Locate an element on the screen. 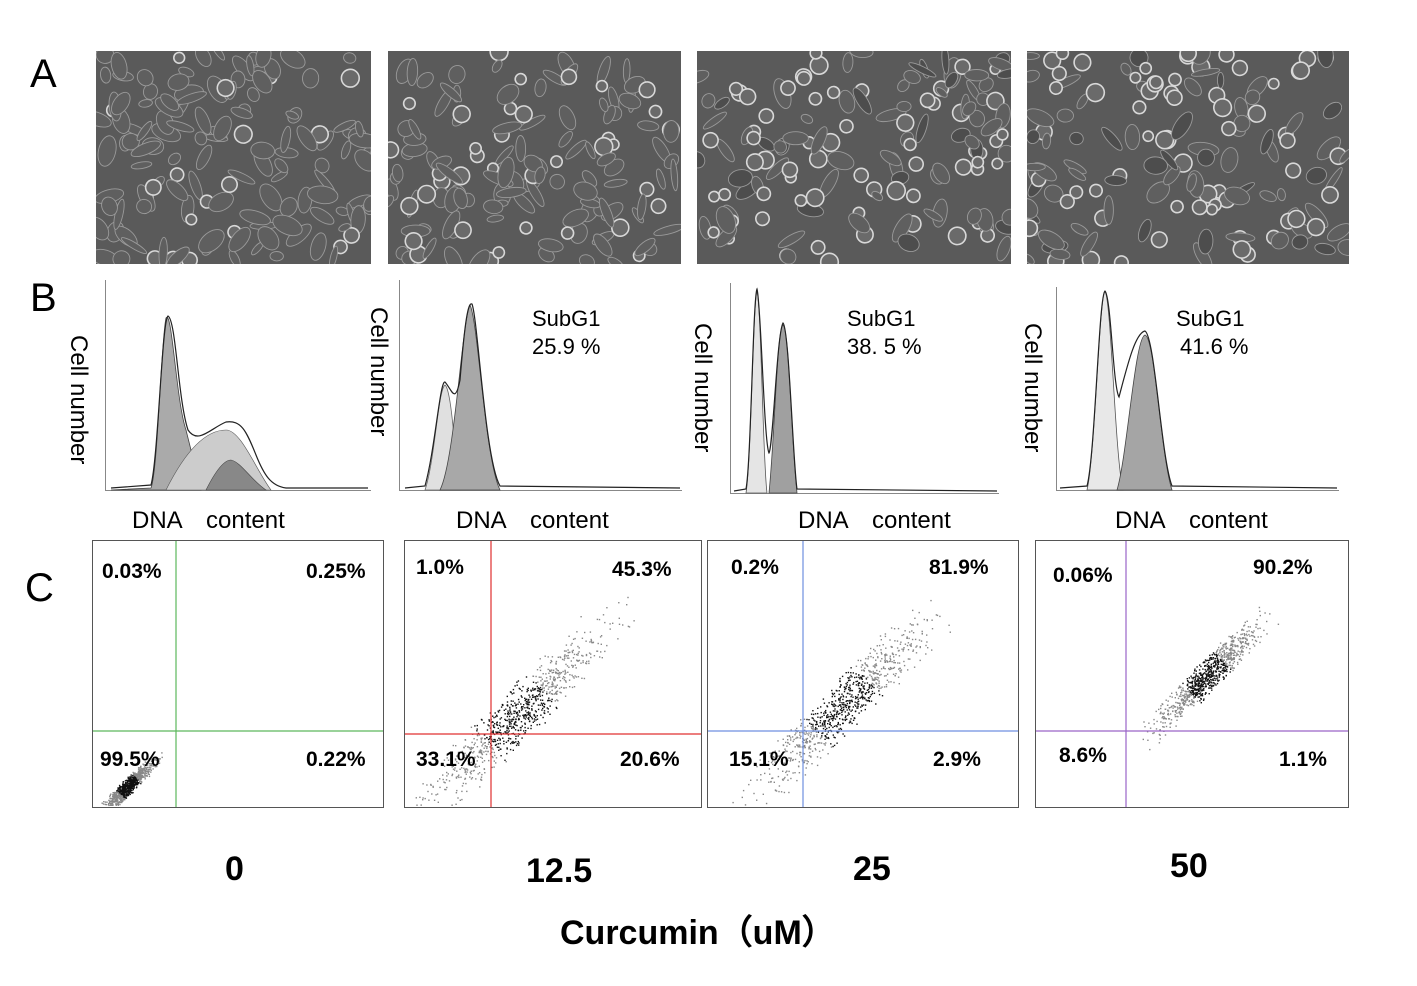  histogram-25: Cell number SubG1 38. 5 % DNA content is located at coordinates (849, 404).